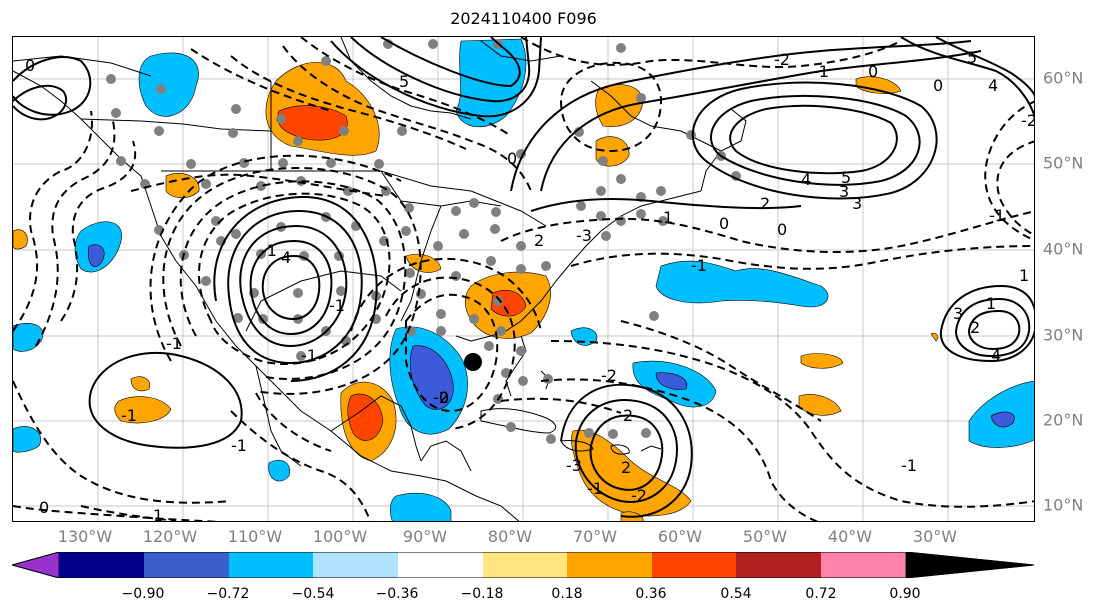  What do you see at coordinates (1063, 420) in the screenshot?
I see `lat-tick-label: 20°N` at bounding box center [1063, 420].